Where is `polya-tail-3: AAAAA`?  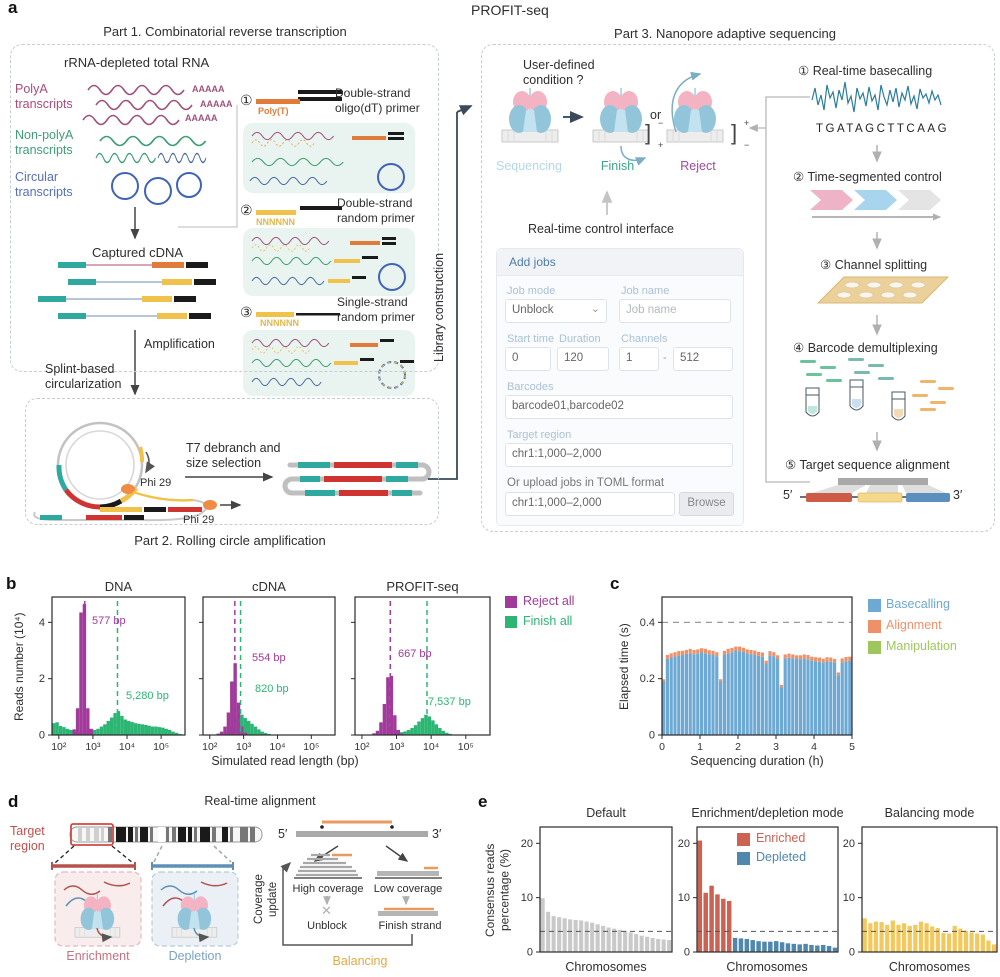 polya-tail-3: AAAAA is located at coordinates (201, 118).